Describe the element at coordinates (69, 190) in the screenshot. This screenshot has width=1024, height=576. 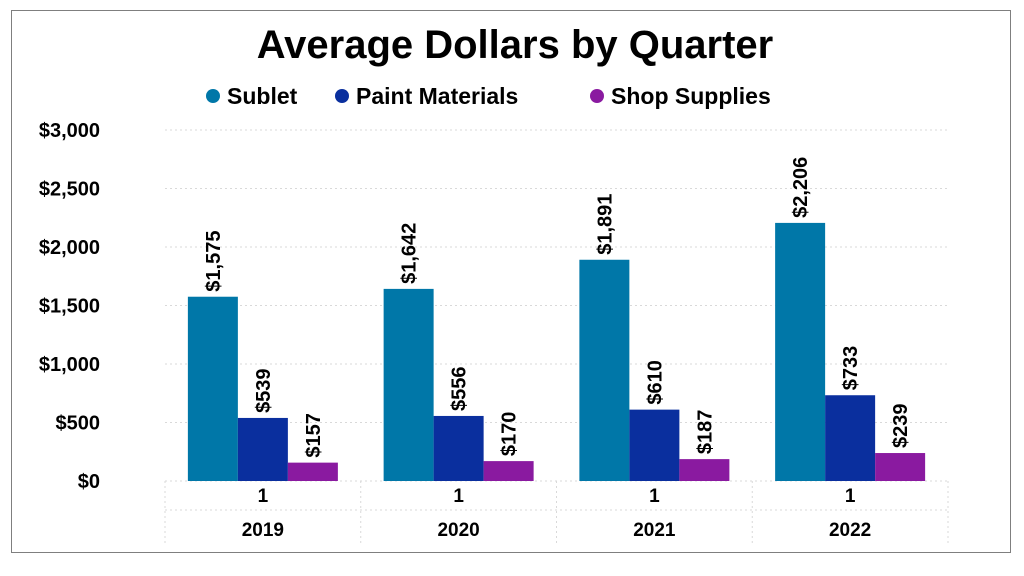
I see `y-tick-label-5: $2,500` at that location.